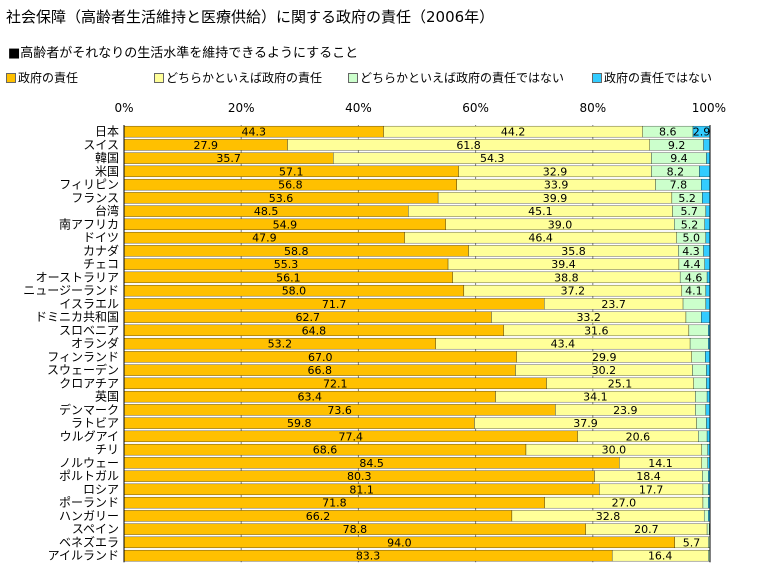 Image resolution: width=757 pixels, height=587 pixels. Describe the element at coordinates (335, 383) in the screenshot. I see `data-label: 72.1` at that location.